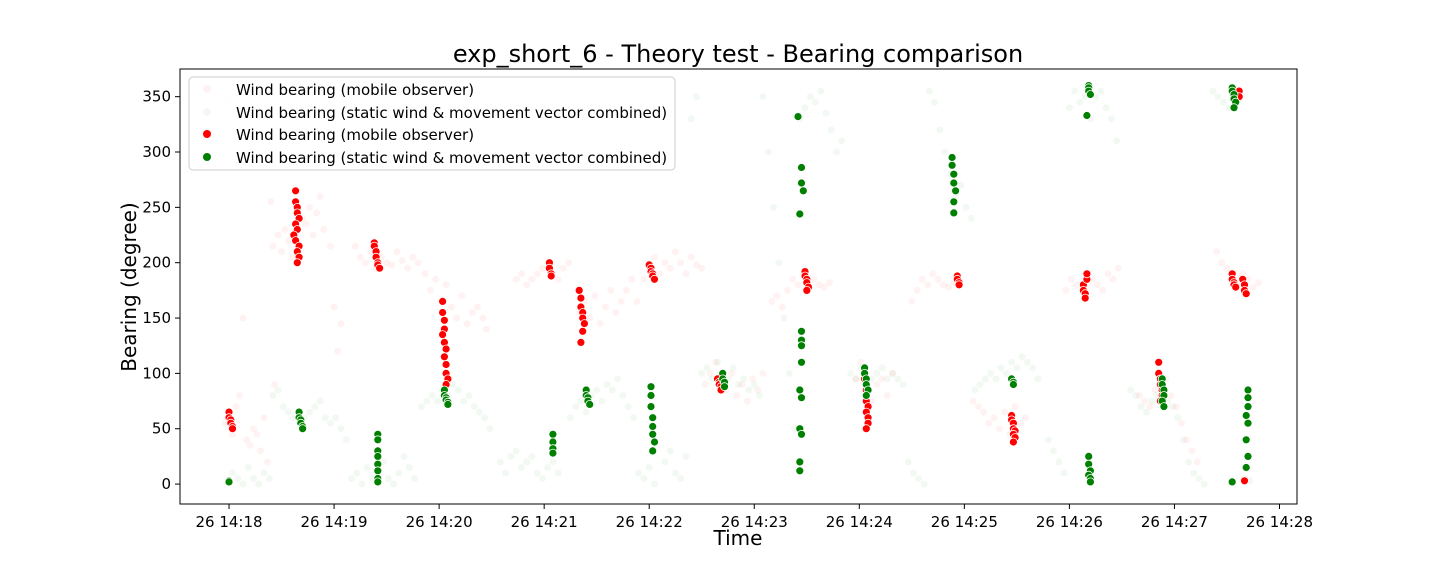 The height and width of the screenshot is (576, 1440). I want to click on legend-marker-mobile, so click(207, 134).